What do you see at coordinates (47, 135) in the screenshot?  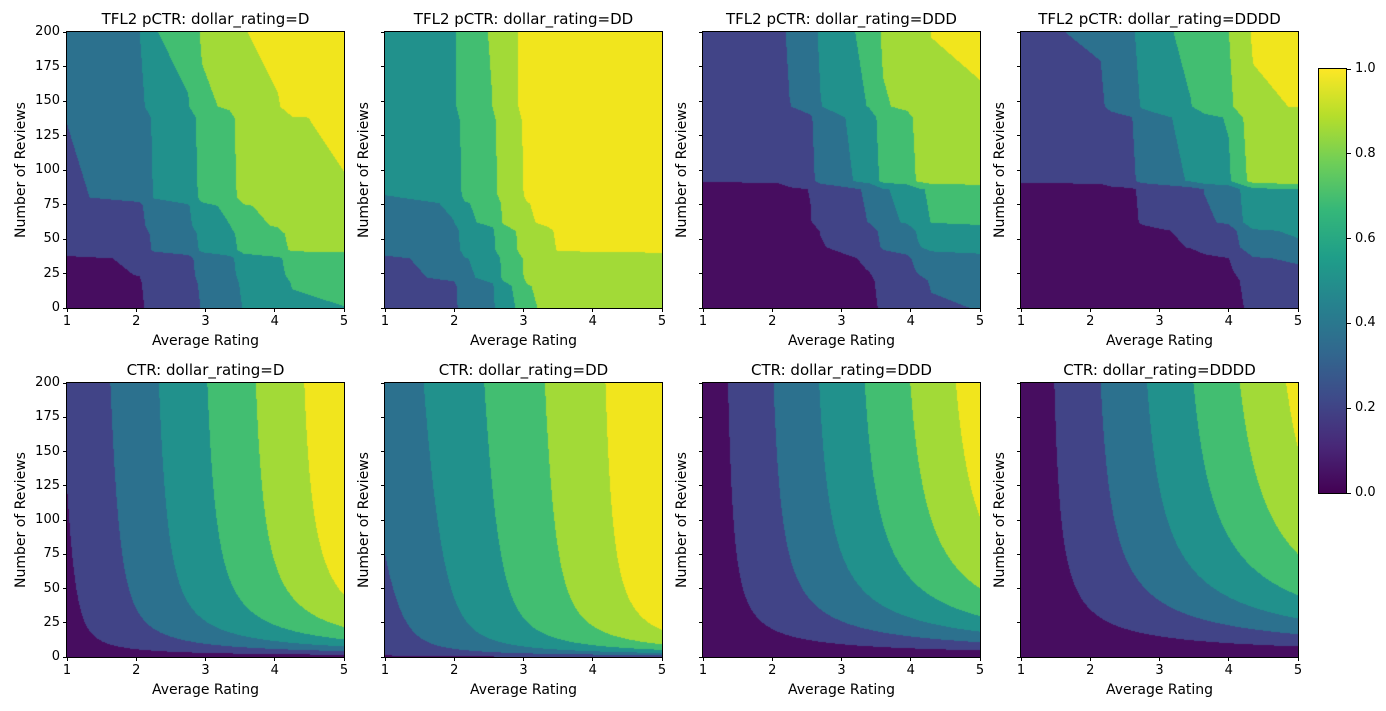 I see `y-tick-label: 125` at bounding box center [47, 135].